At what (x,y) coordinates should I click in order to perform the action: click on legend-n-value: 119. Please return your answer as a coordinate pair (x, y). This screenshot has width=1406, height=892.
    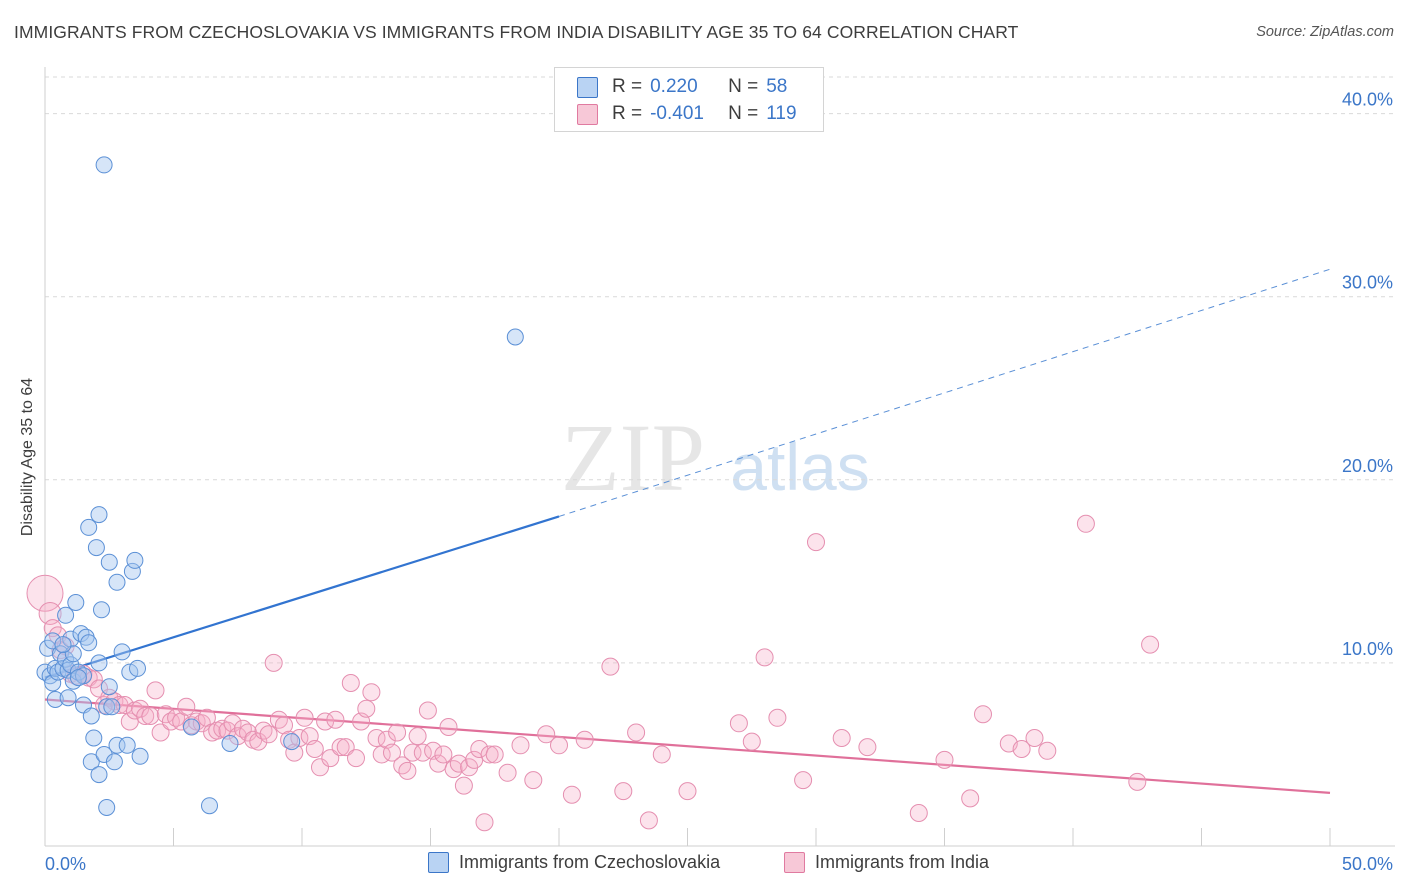
    Looking at the image, I should click on (781, 113).